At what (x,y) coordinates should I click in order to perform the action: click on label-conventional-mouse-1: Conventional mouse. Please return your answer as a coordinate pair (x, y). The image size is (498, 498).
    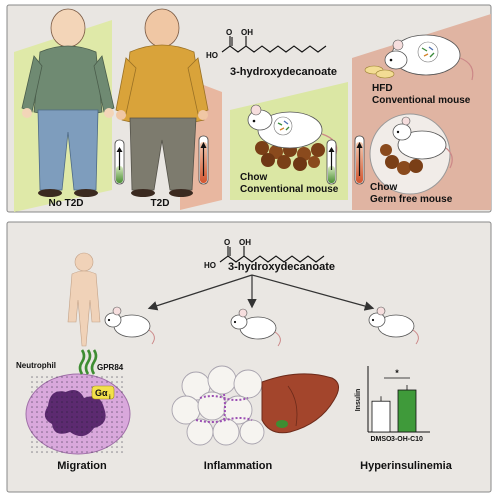
    Looking at the image, I should click on (289, 189).